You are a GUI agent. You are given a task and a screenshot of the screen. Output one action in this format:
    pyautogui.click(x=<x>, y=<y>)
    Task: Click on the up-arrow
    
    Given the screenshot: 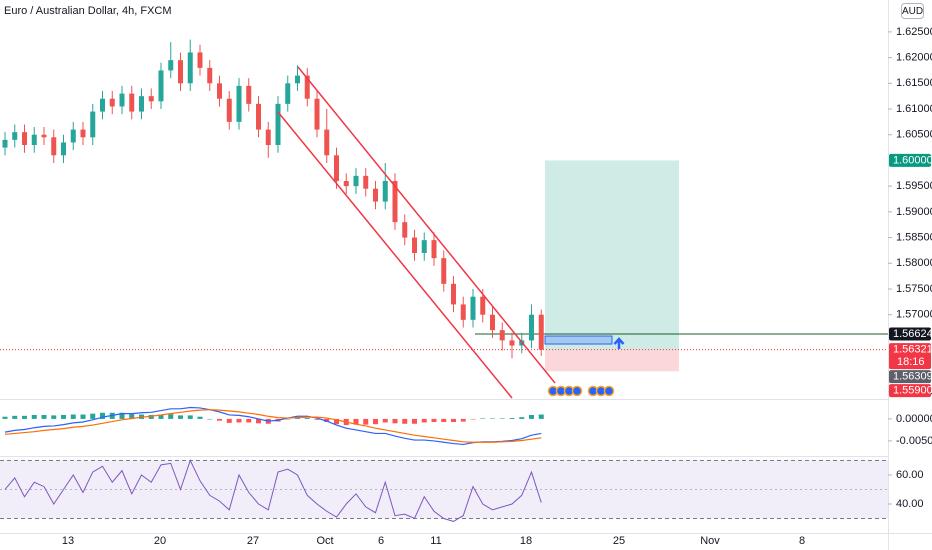 What is the action you would take?
    pyautogui.click(x=619, y=343)
    